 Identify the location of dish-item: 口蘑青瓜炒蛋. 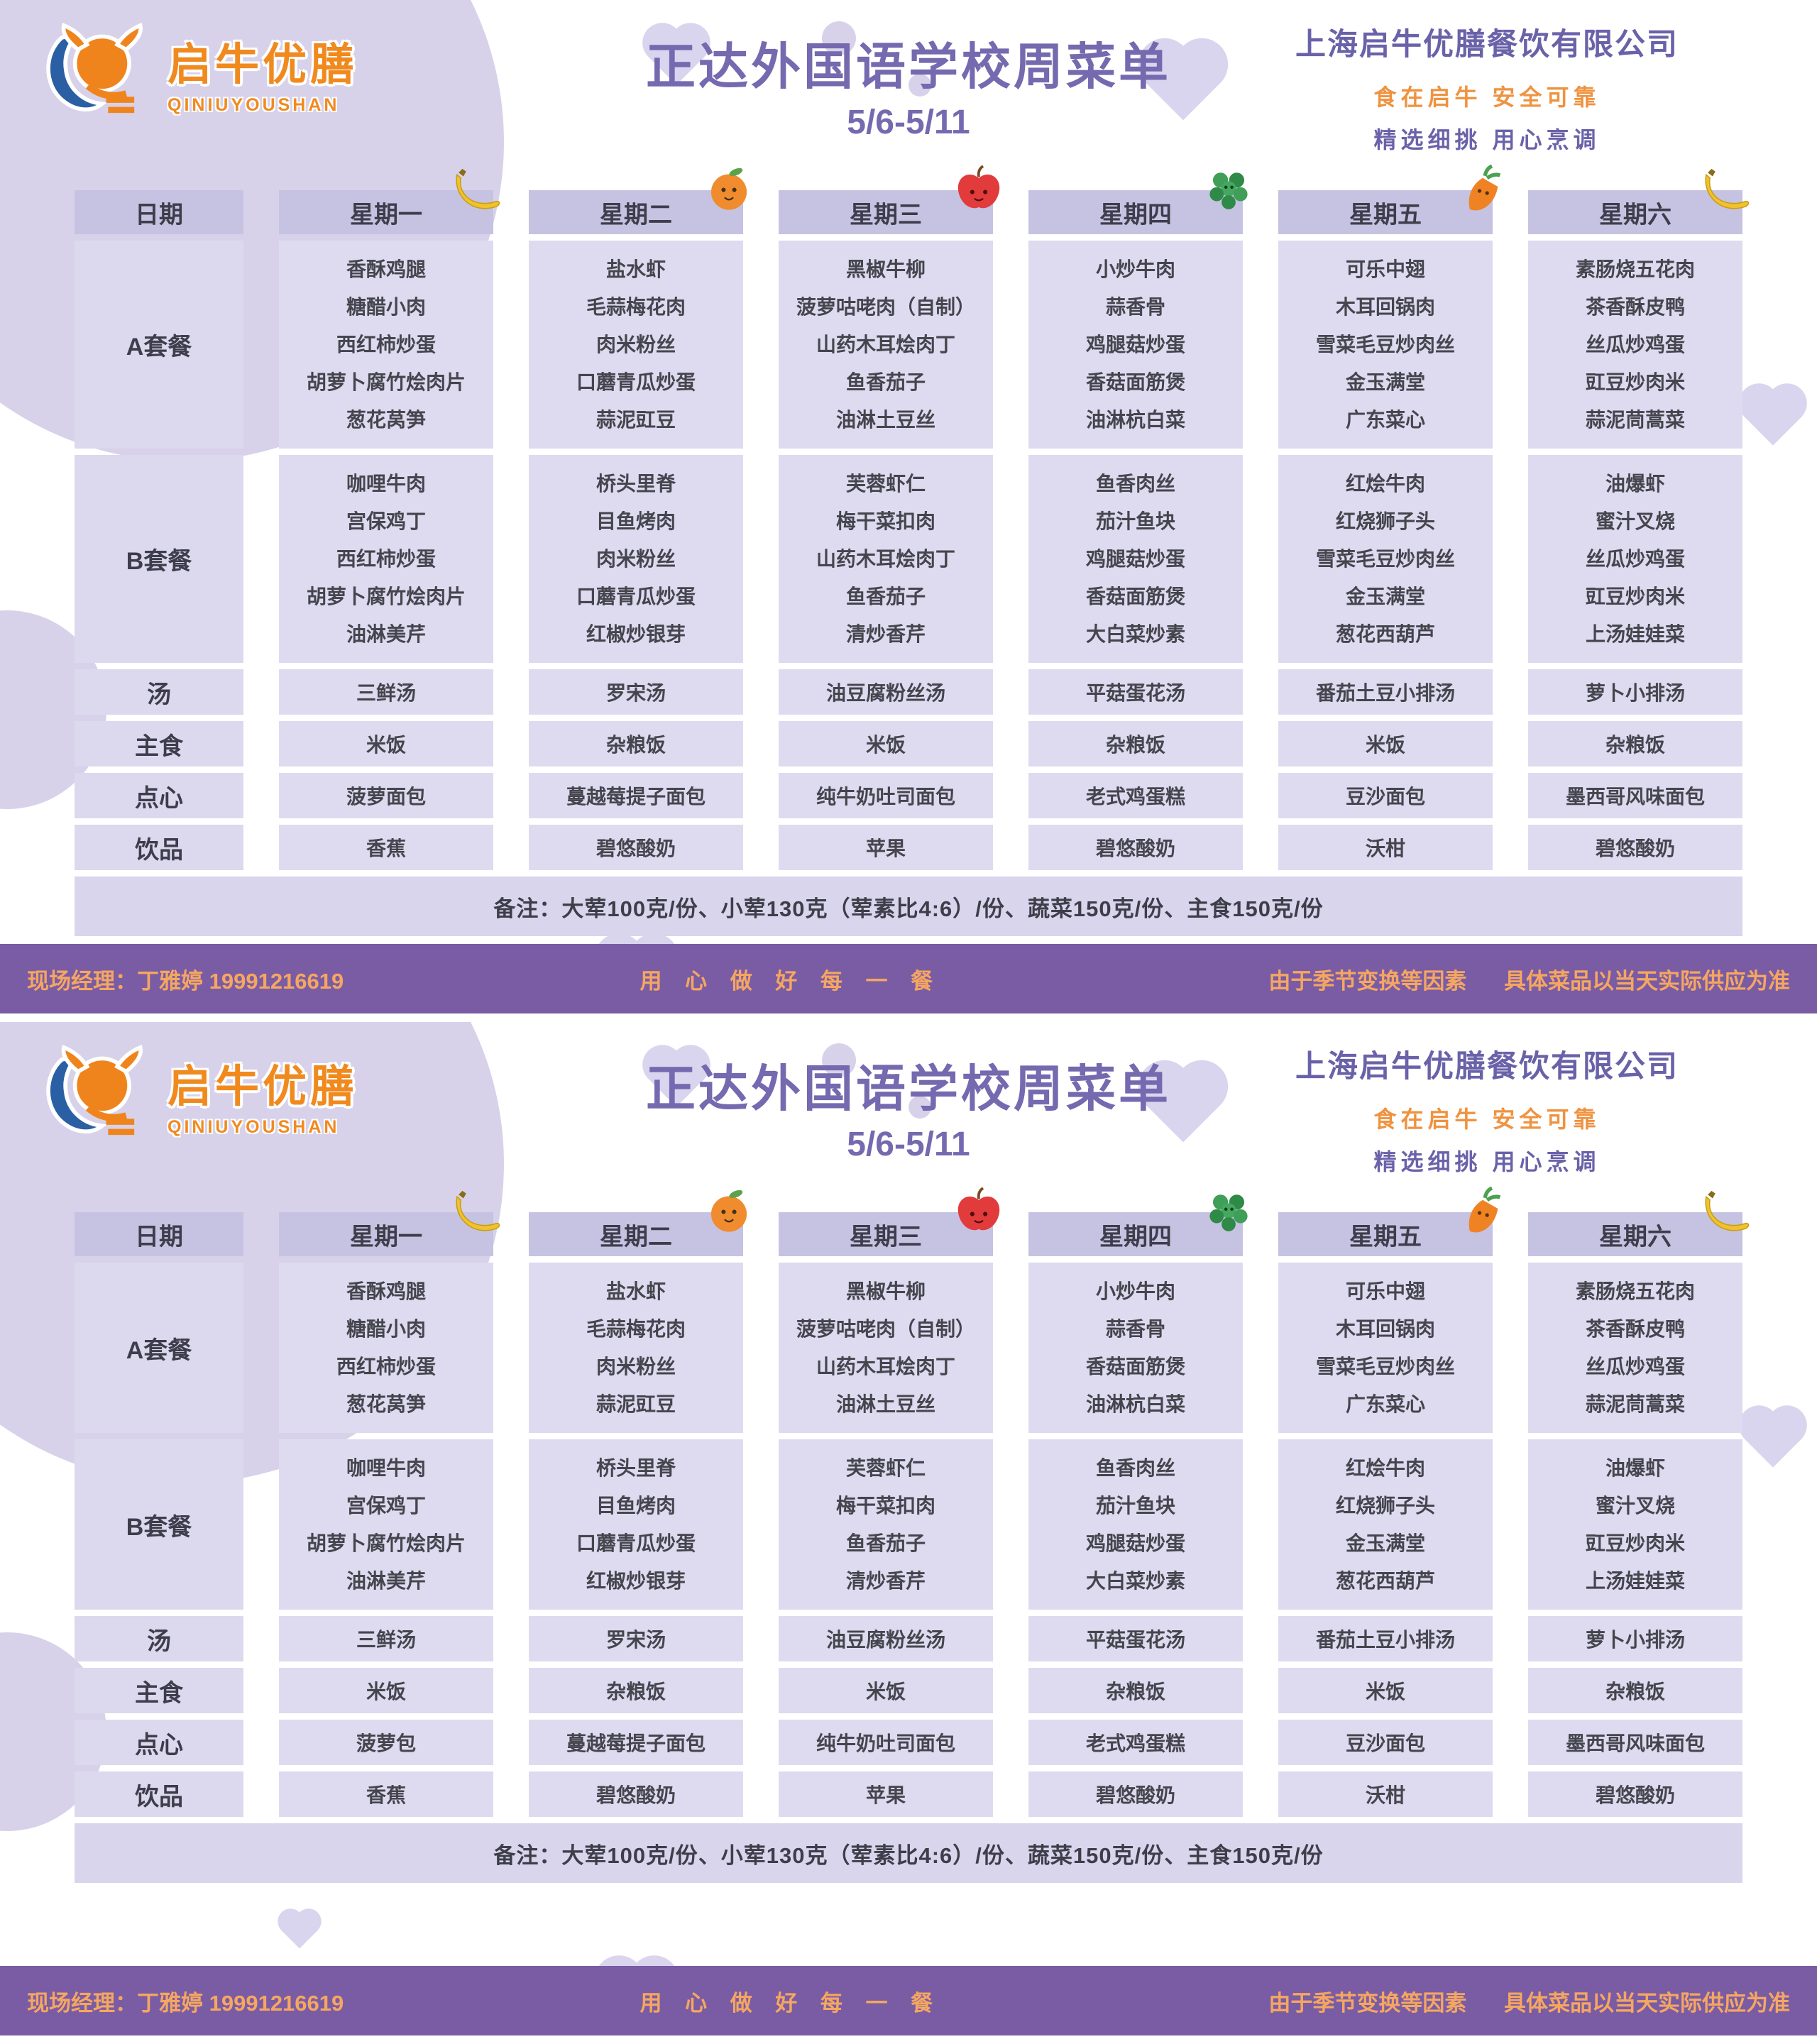
(636, 382).